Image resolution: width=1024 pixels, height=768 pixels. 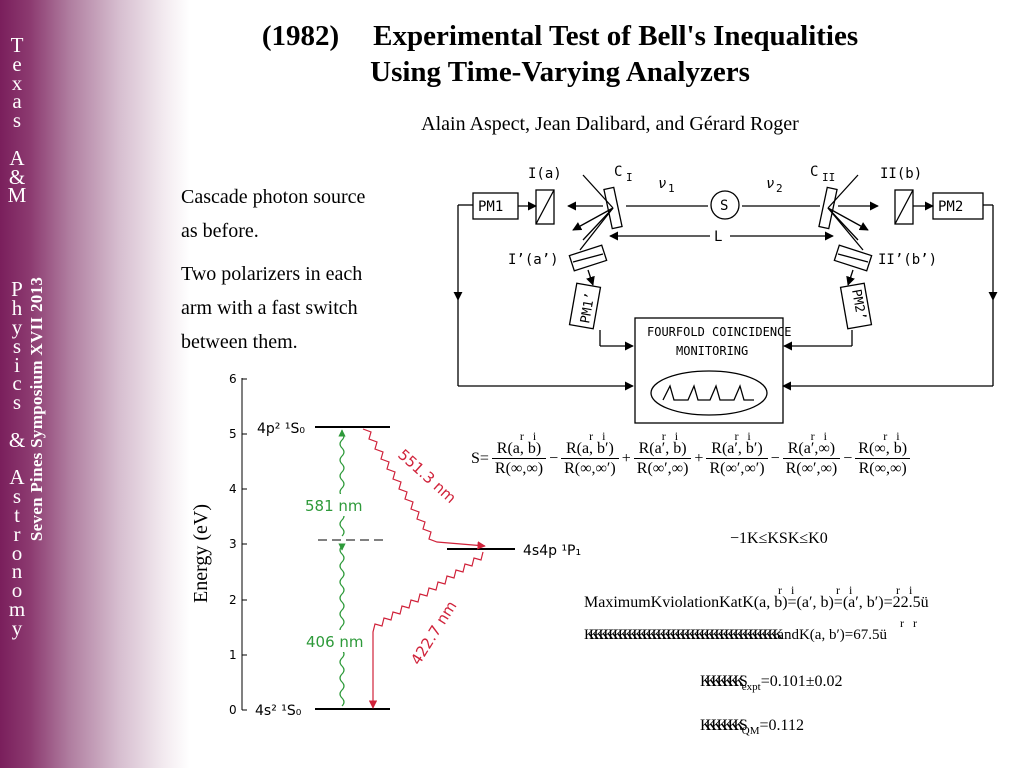 I want to click on bullet-polarizers-line3: between them., so click(x=239, y=342).